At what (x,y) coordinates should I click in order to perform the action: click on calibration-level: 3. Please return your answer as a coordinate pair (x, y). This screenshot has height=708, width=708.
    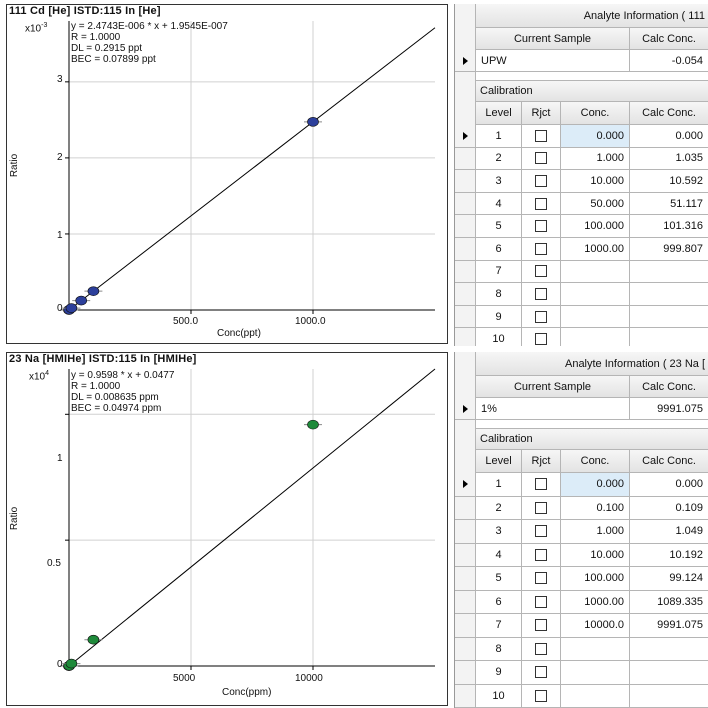
    Looking at the image, I should click on (499, 181).